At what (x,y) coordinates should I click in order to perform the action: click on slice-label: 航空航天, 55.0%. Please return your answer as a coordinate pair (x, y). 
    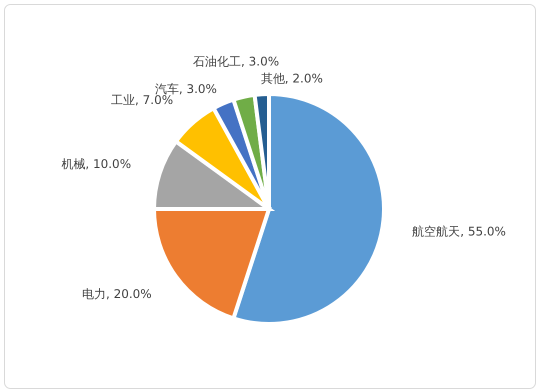
    Looking at the image, I should click on (459, 231).